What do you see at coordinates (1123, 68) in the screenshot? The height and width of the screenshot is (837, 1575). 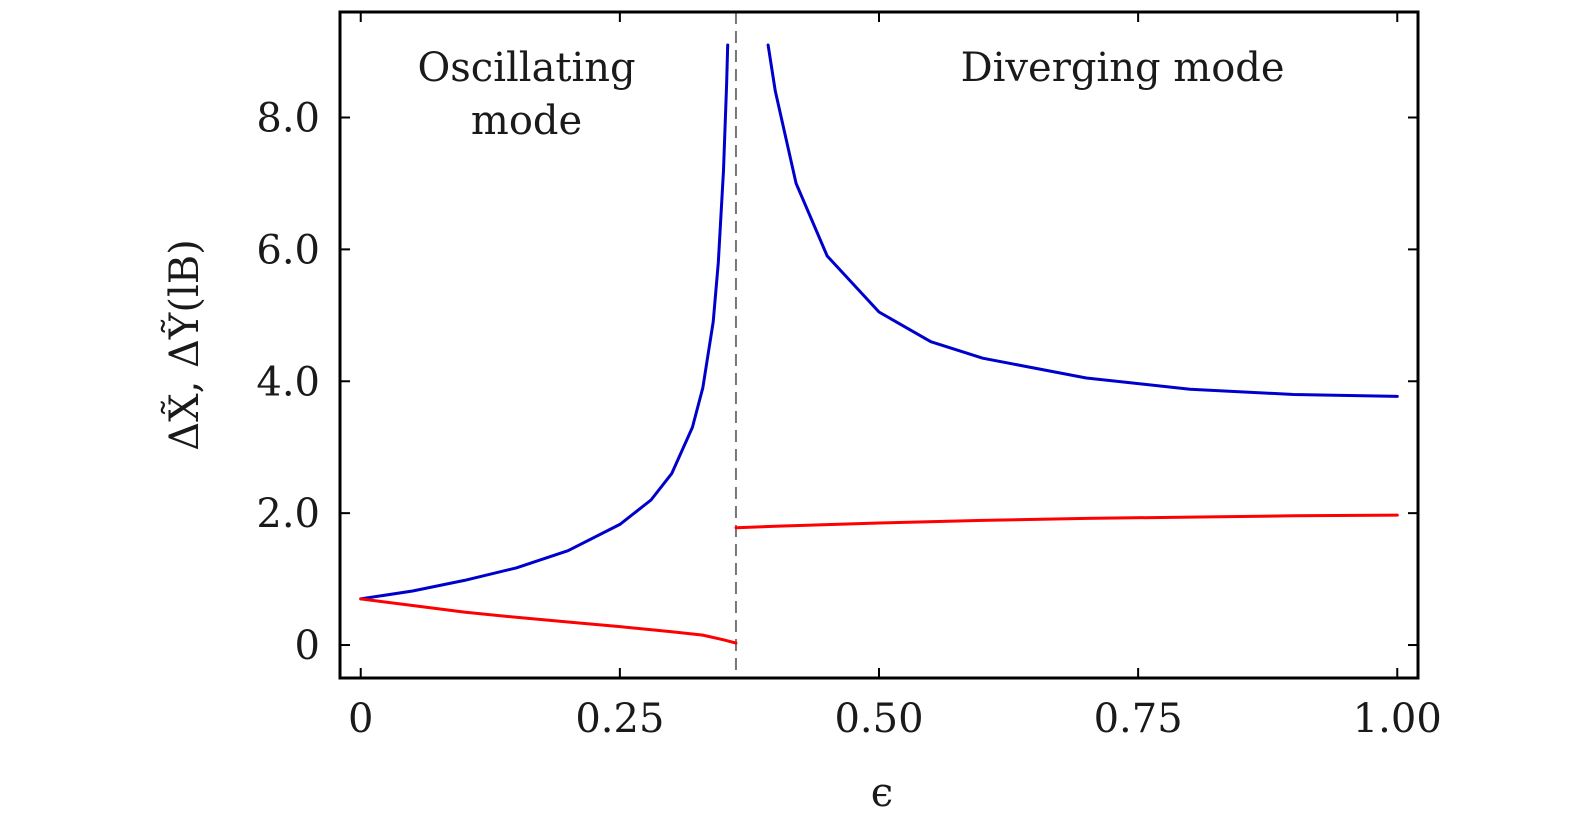 I see `annotation-label: Diverging mode` at bounding box center [1123, 68].